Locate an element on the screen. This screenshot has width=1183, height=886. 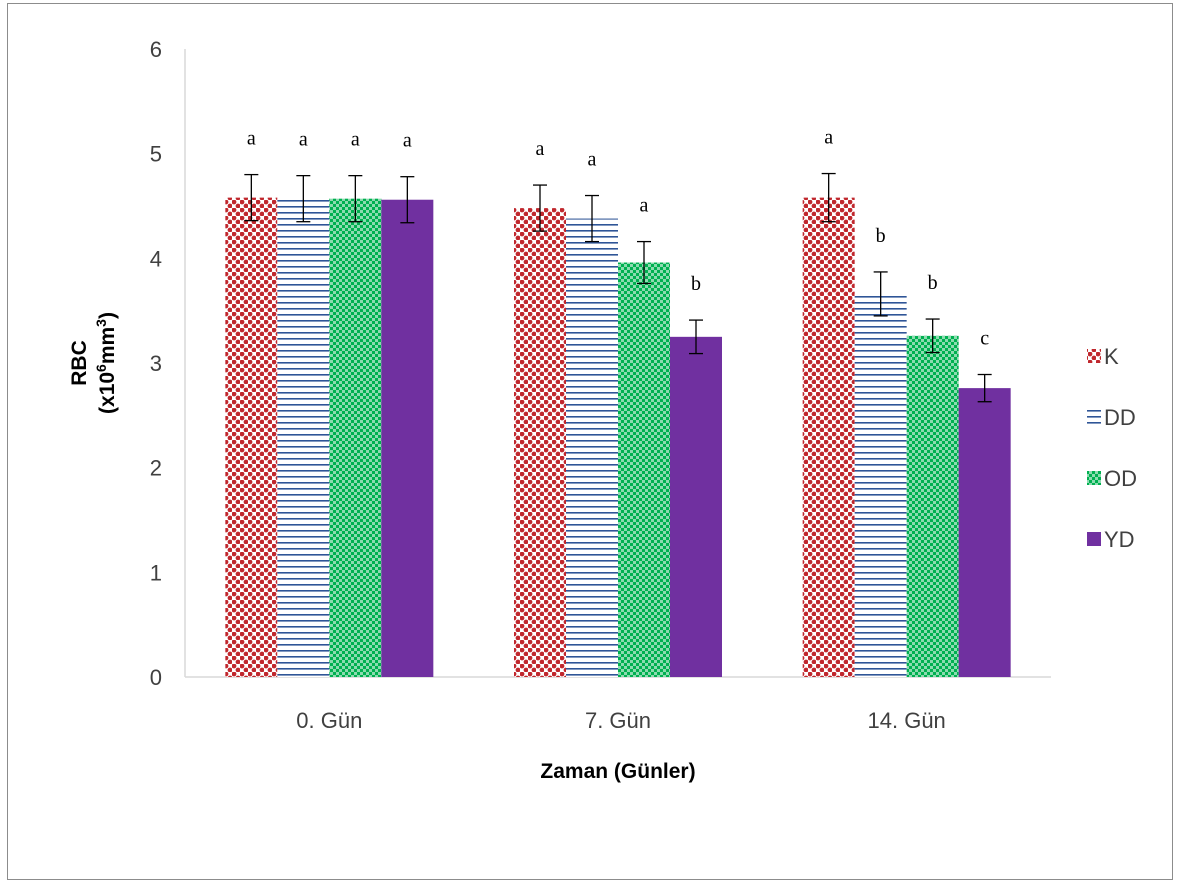
y-tick-label: 6 is located at coordinates (156, 49).